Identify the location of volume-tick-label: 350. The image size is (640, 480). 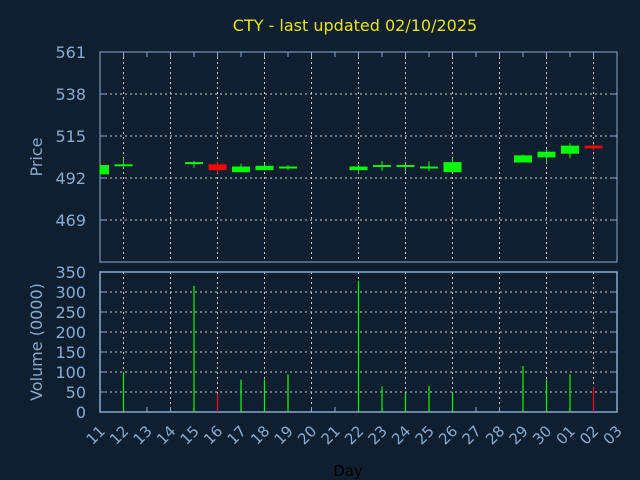
(70, 272).